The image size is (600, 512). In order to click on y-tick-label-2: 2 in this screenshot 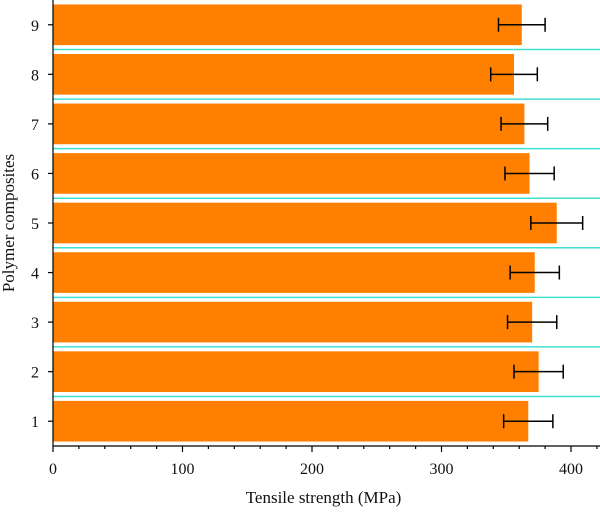, I will do `click(35, 373)`.